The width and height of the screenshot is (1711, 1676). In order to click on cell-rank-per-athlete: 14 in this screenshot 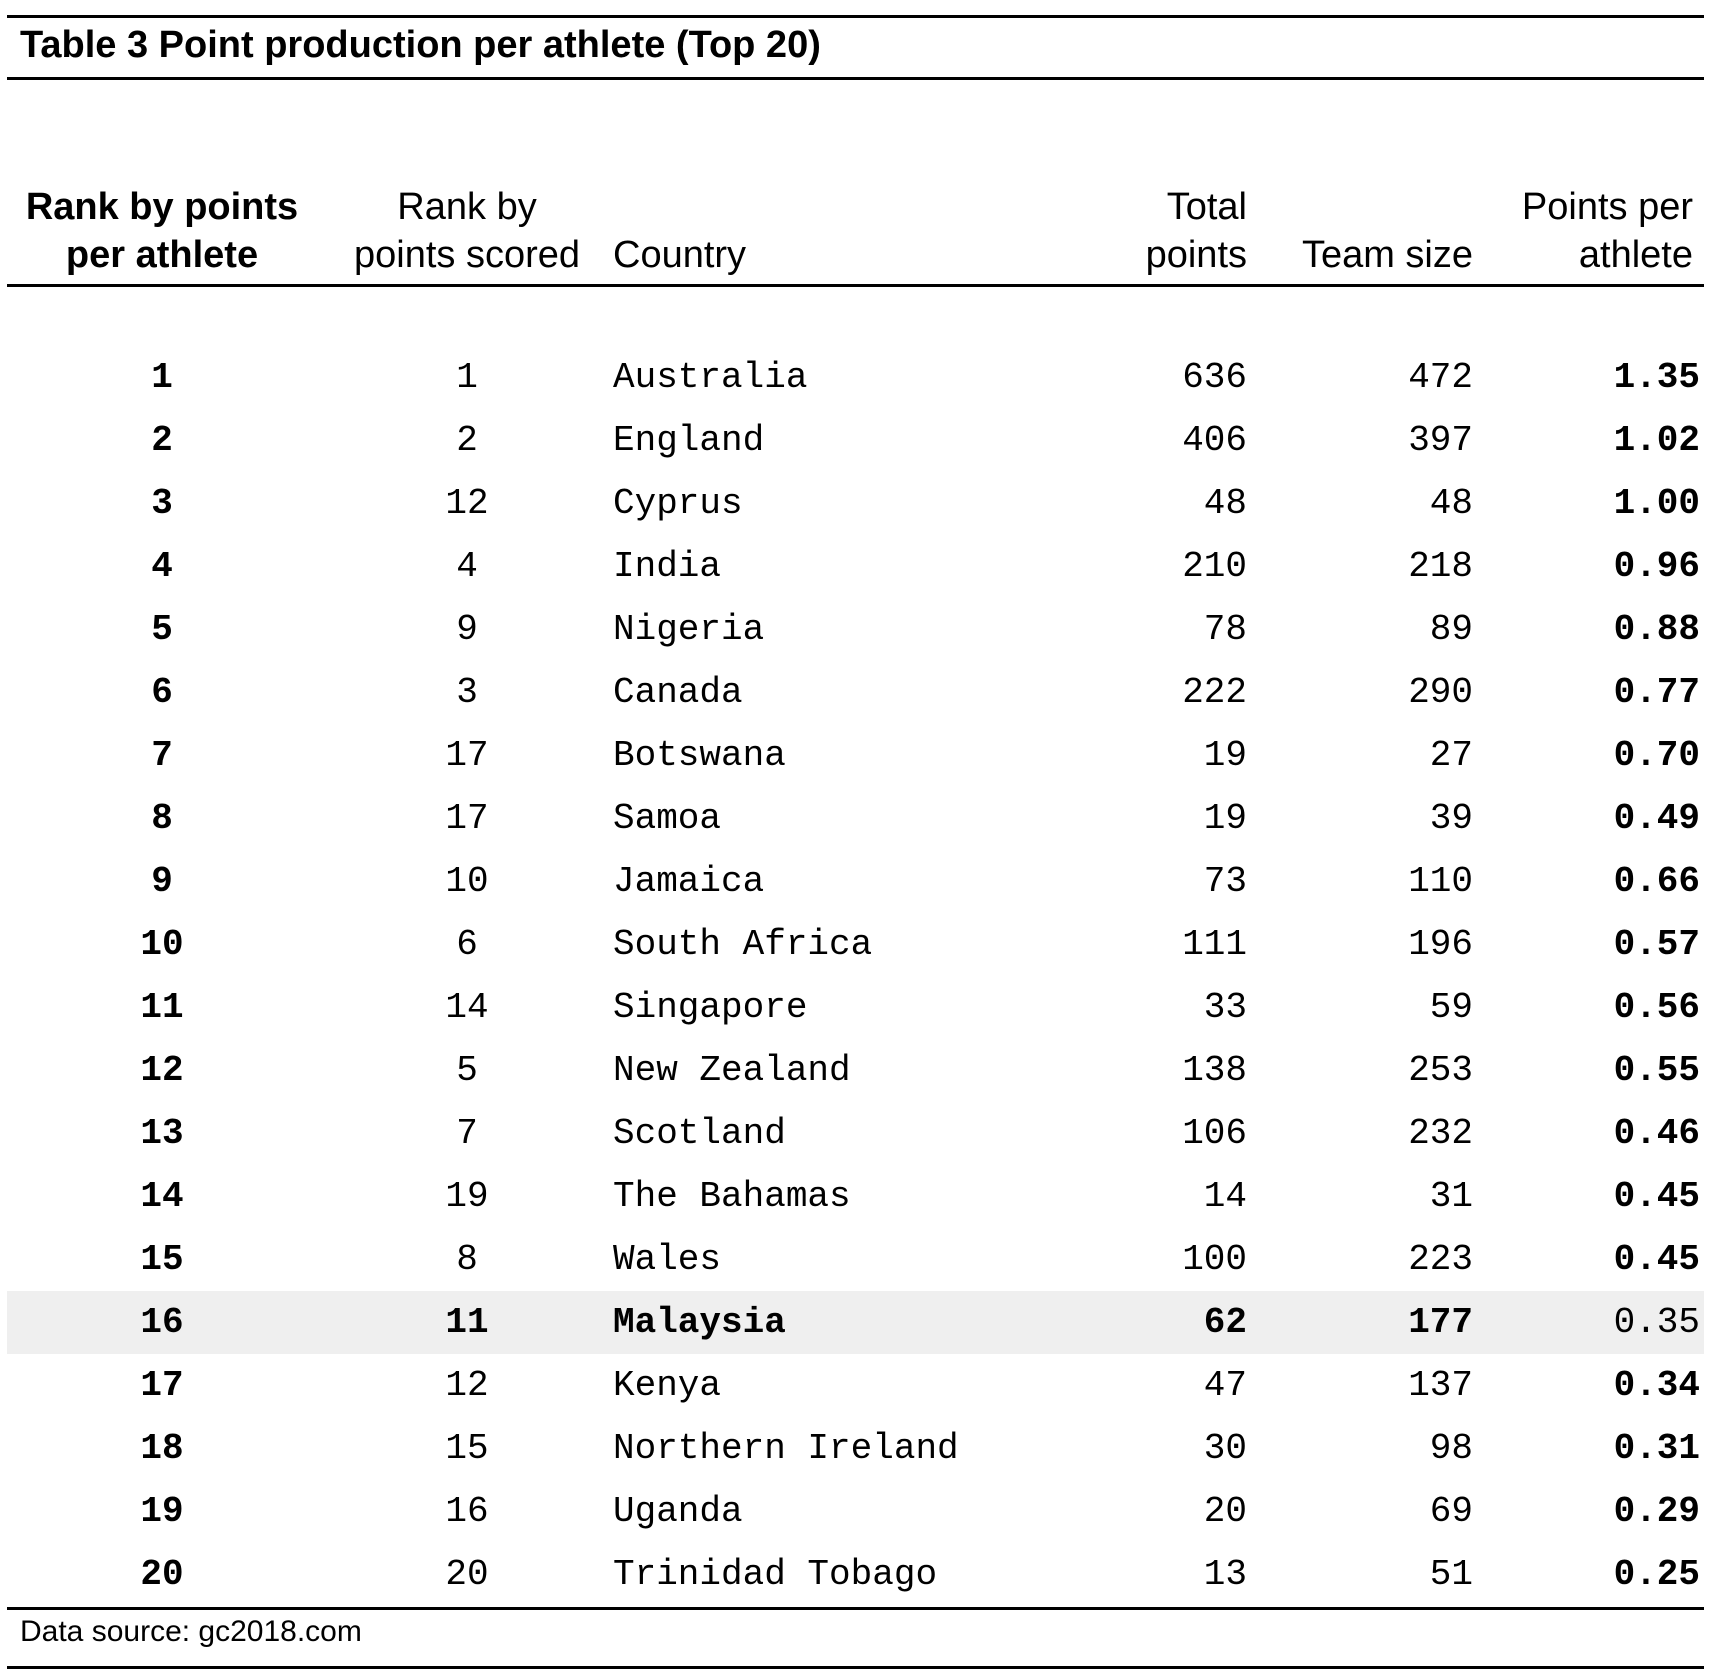, I will do `click(162, 1196)`.